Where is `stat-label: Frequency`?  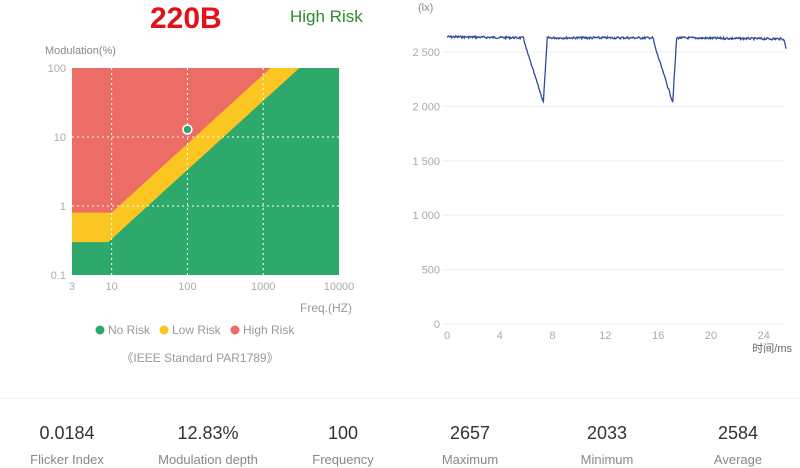 stat-label: Frequency is located at coordinates (343, 459).